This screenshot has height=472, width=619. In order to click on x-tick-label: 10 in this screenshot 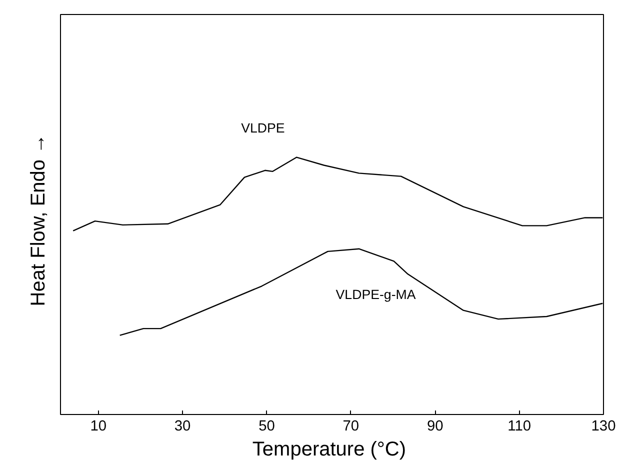, I will do `click(98, 426)`.